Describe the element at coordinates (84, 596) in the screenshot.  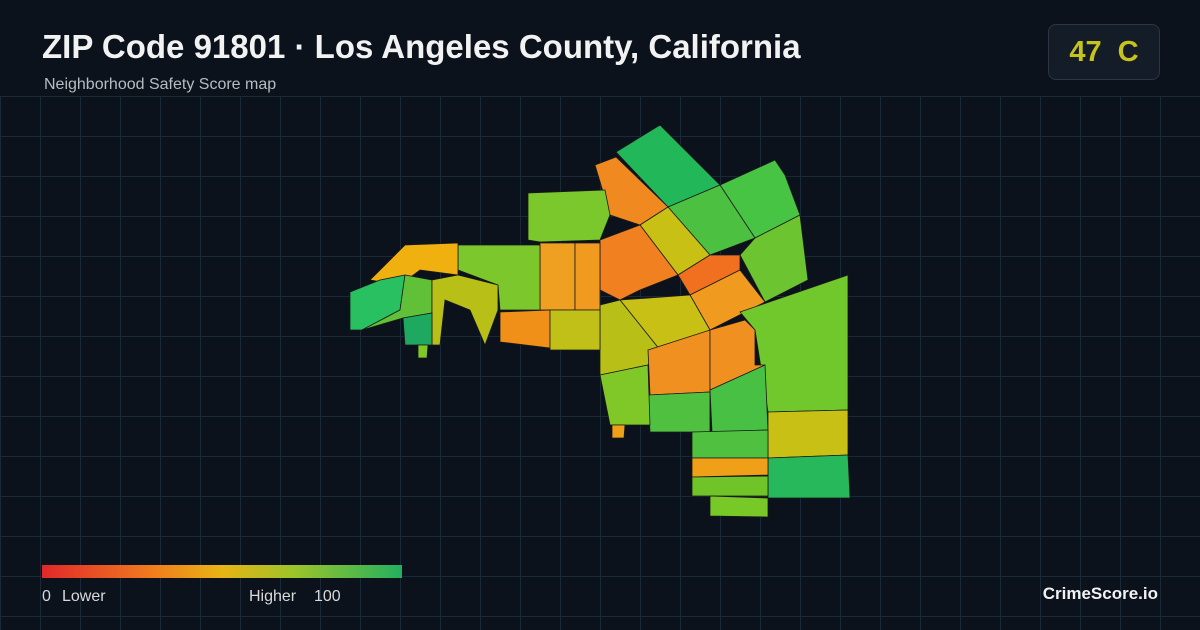
I see `legend-min-label: Lower` at that location.